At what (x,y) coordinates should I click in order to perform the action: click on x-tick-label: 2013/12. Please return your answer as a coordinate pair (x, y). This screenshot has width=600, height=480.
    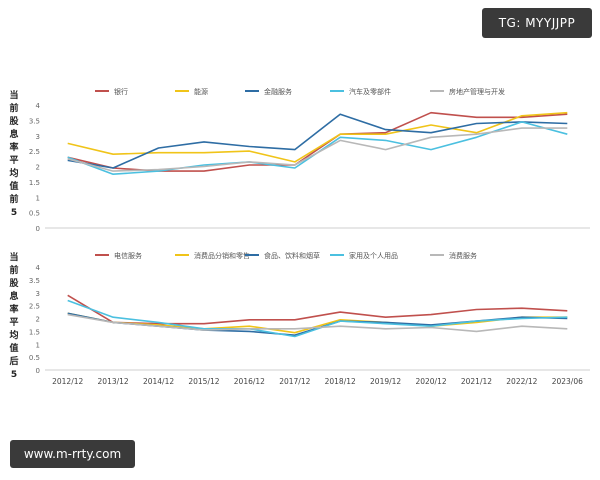
    Looking at the image, I should click on (113, 381).